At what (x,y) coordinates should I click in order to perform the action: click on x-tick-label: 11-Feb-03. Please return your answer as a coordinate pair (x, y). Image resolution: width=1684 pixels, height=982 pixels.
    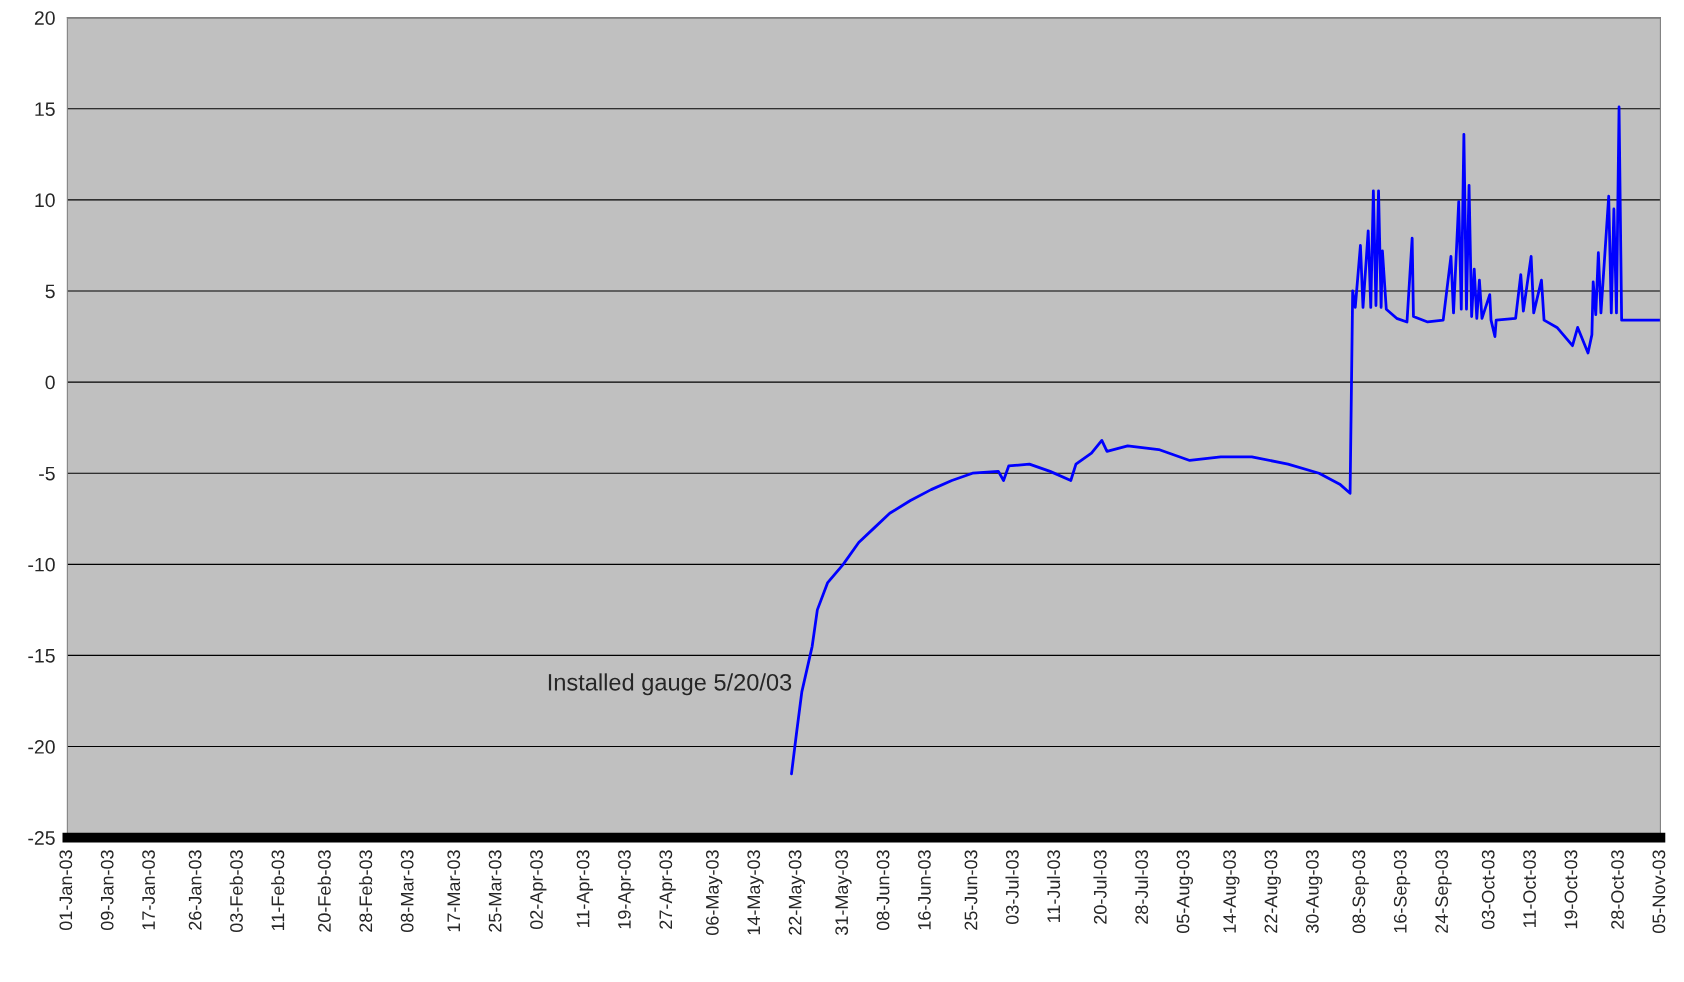
    Looking at the image, I should click on (278, 890).